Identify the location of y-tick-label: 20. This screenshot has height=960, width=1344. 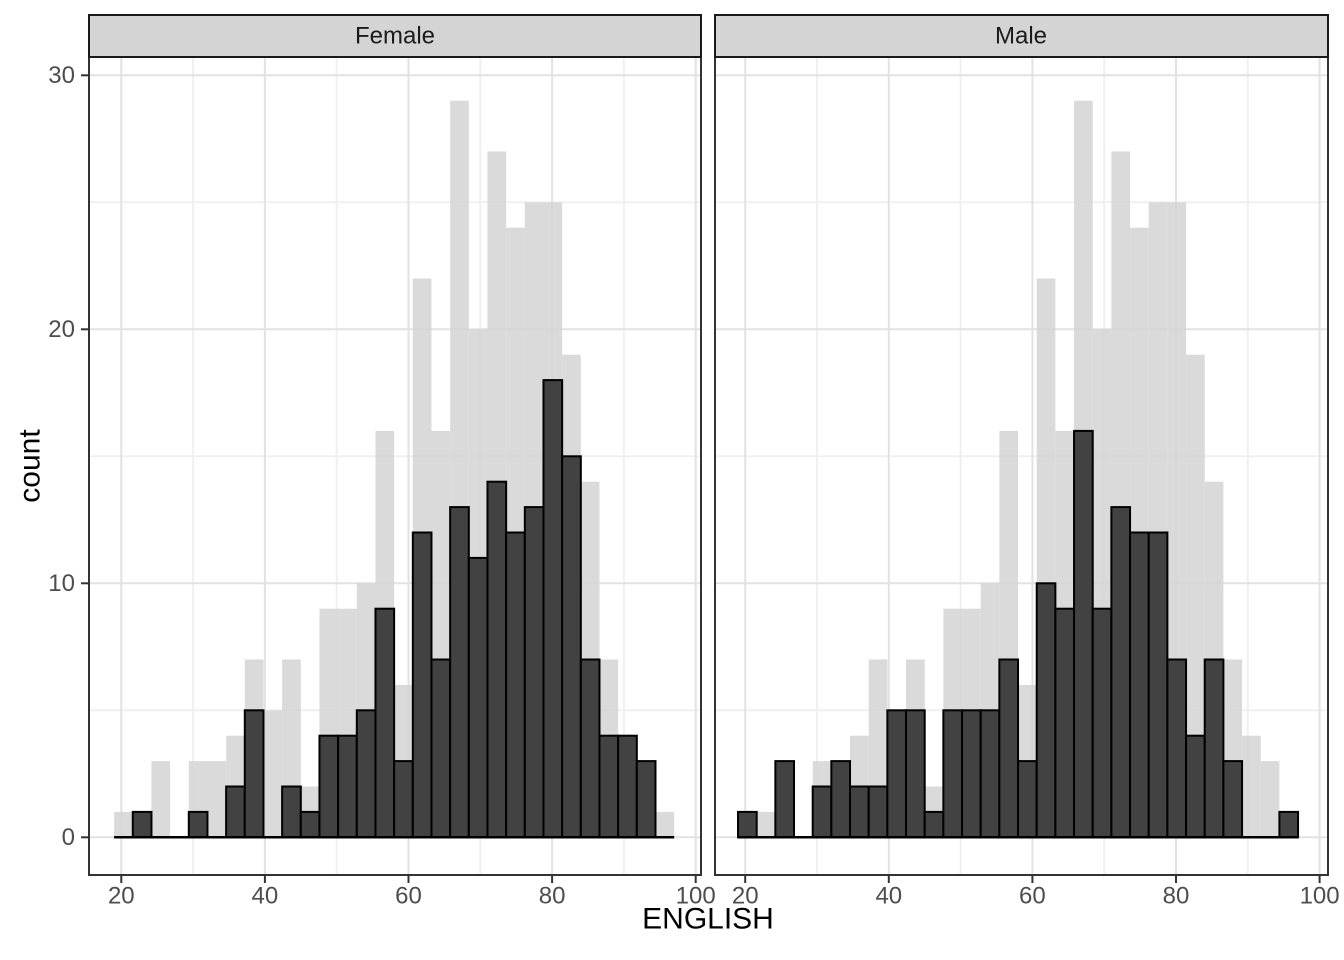
(61, 329).